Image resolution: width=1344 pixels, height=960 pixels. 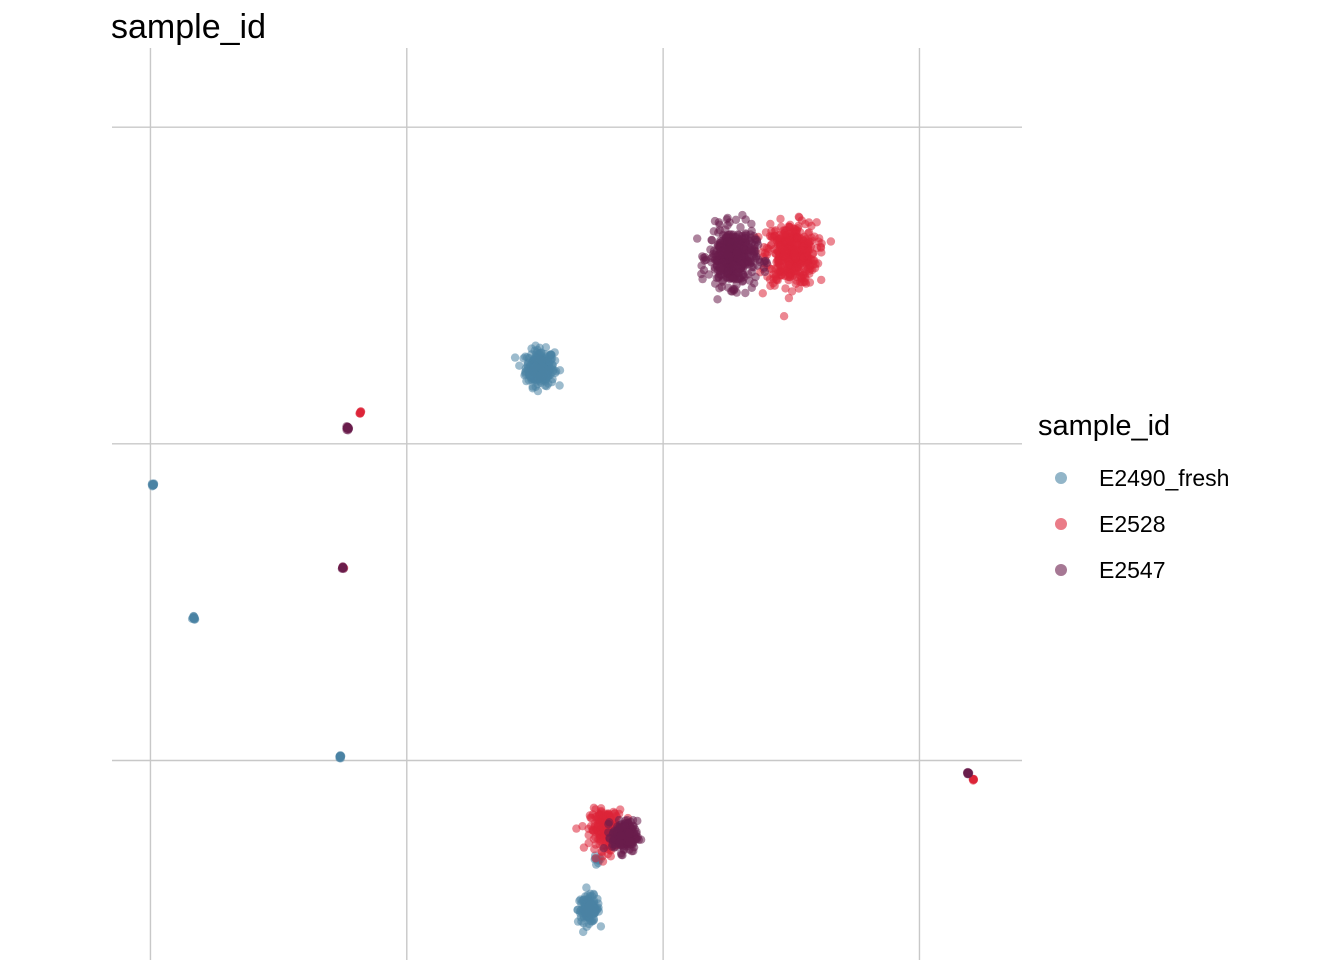 I want to click on legend-item-E2528: E2528, so click(x=1133, y=524).